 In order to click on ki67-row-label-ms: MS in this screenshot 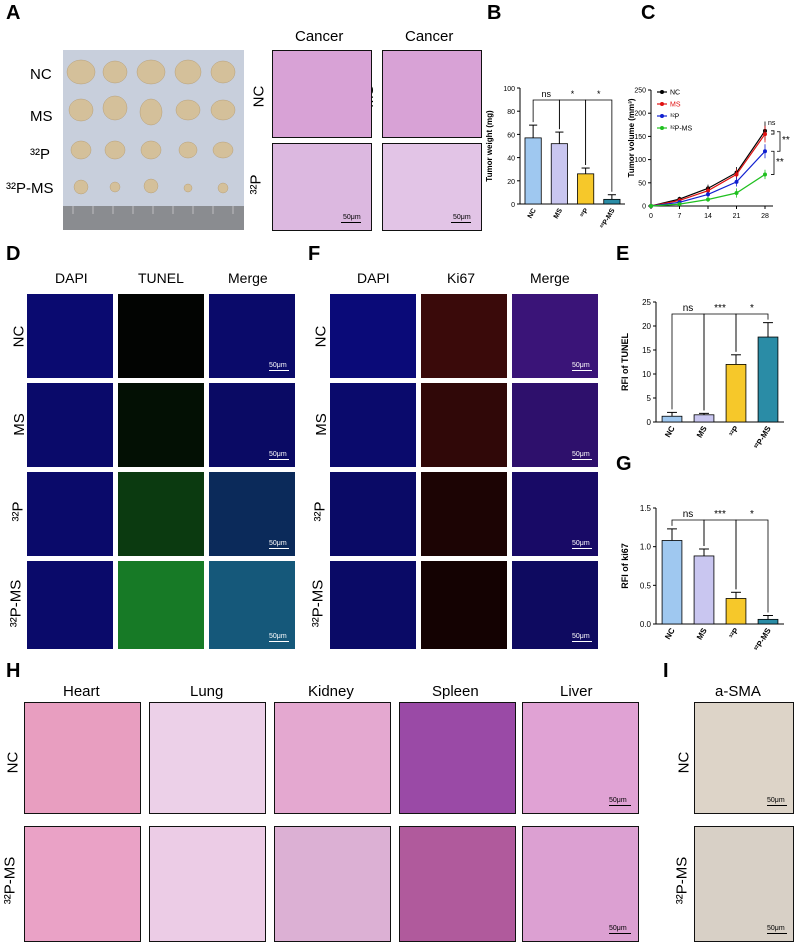, I will do `click(321, 424)`.